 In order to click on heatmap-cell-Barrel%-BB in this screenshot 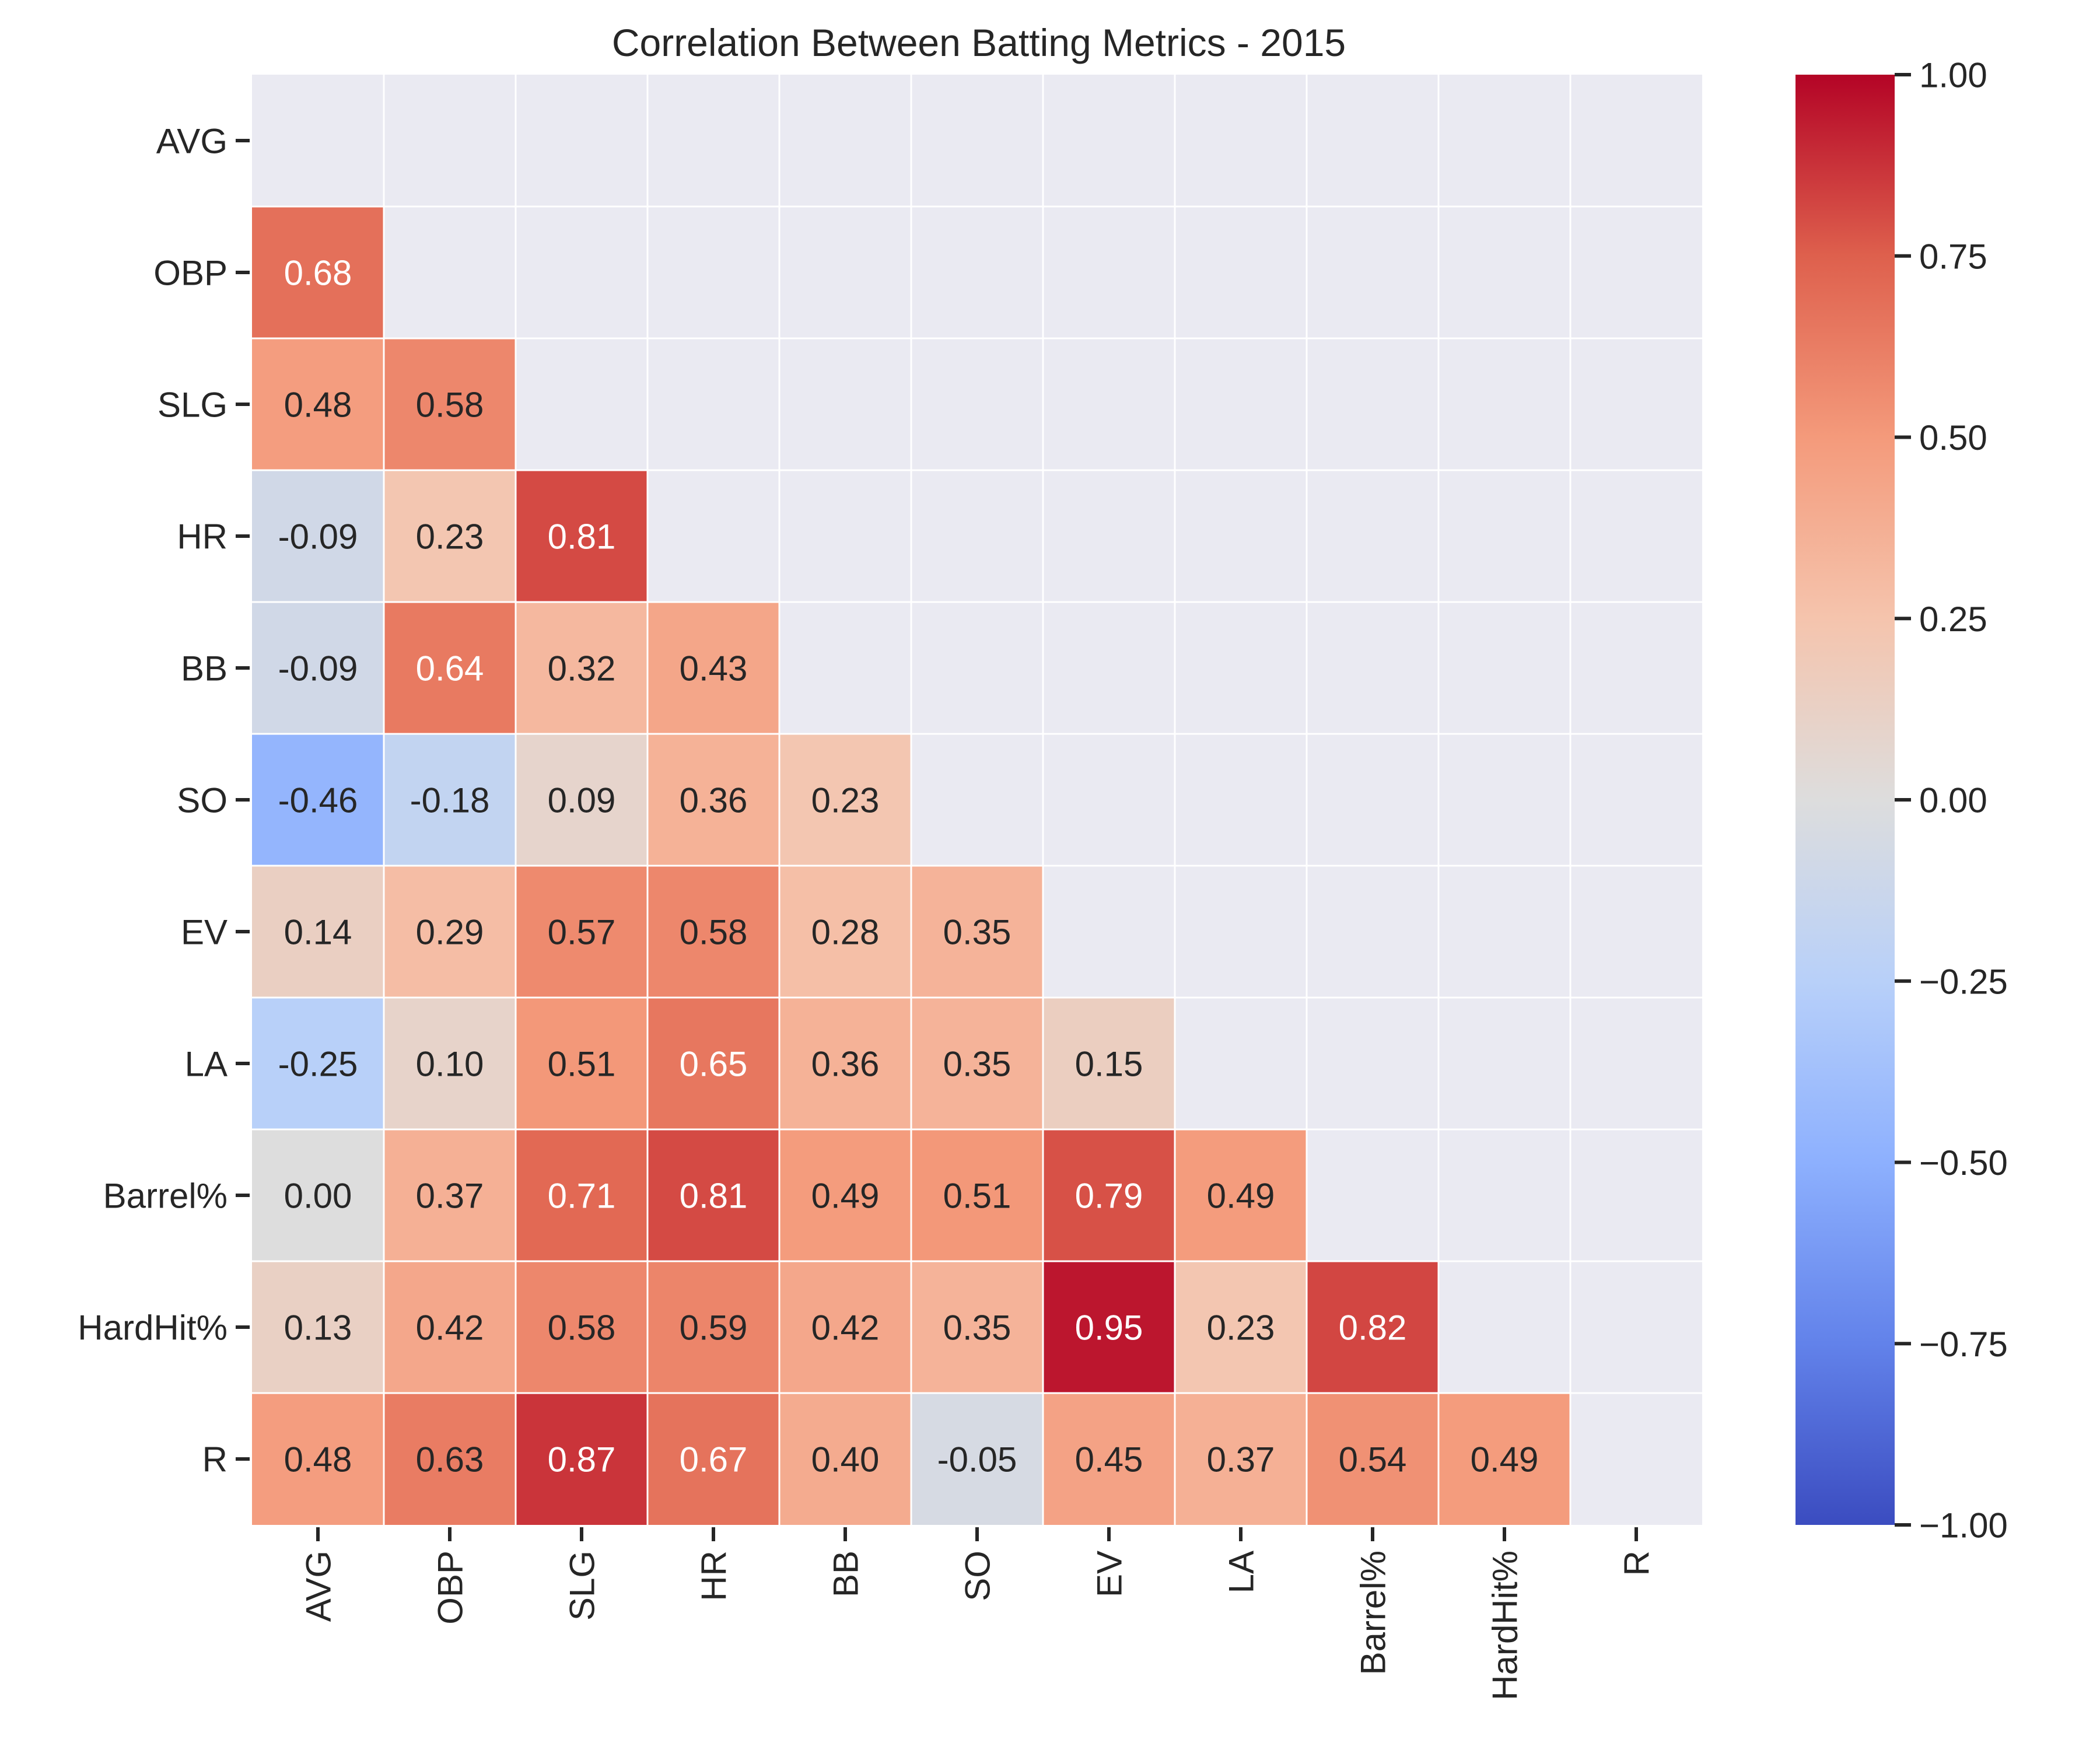, I will do `click(845, 1195)`.